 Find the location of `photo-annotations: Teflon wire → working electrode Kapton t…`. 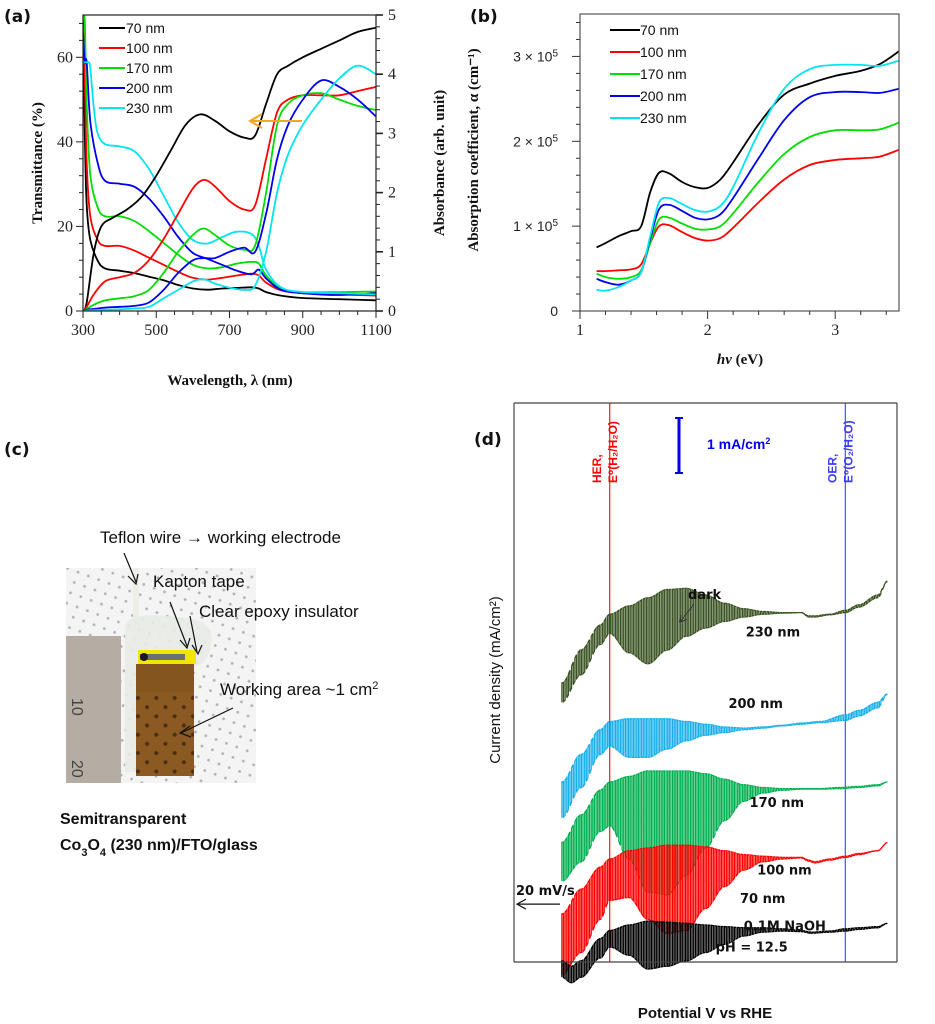

photo-annotations: Teflon wire → working electrode Kapton t… is located at coordinates (239, 633).